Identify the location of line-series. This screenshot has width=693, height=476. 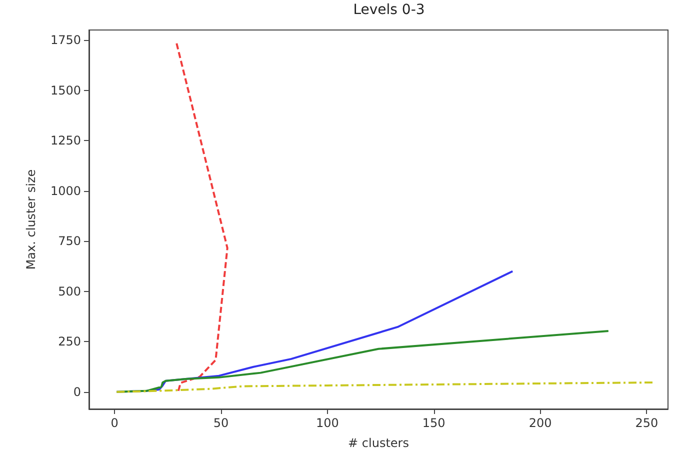
(201, 216).